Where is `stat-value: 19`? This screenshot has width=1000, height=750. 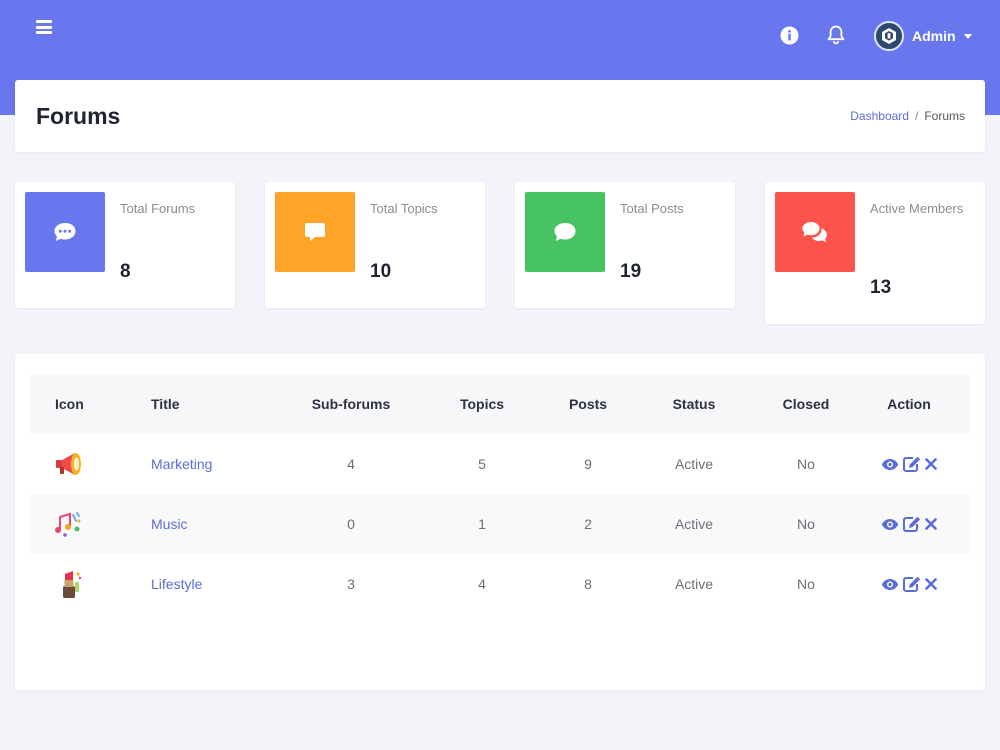 stat-value: 19 is located at coordinates (631, 271).